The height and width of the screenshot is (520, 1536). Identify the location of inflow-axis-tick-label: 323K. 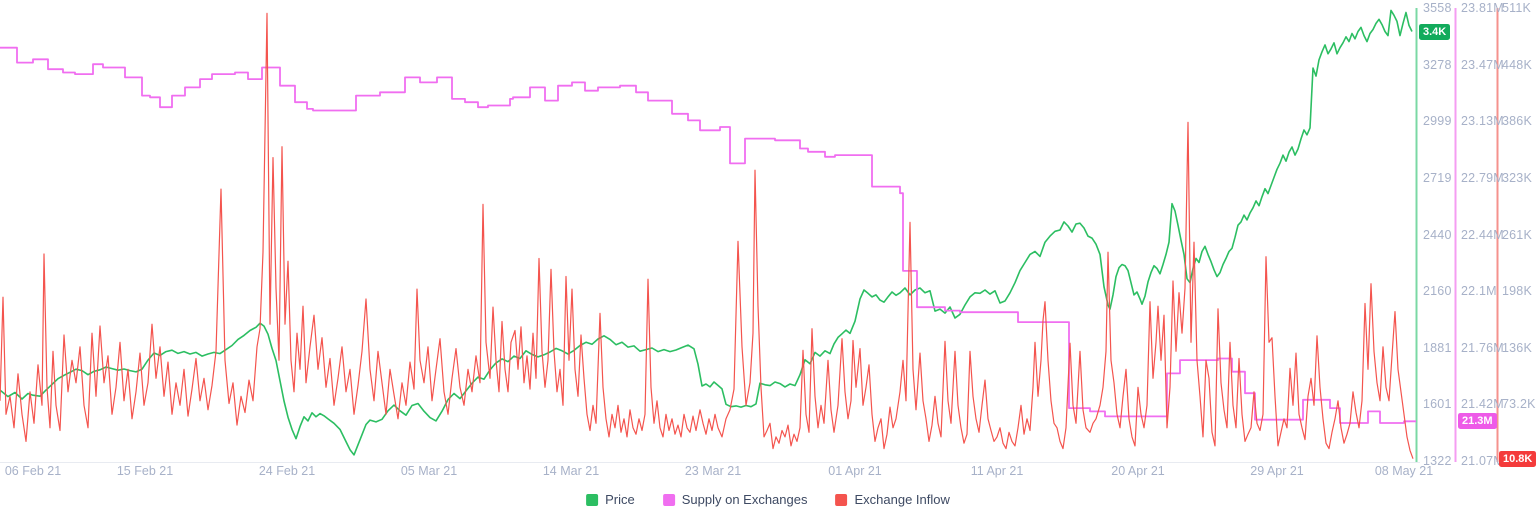
(1517, 177).